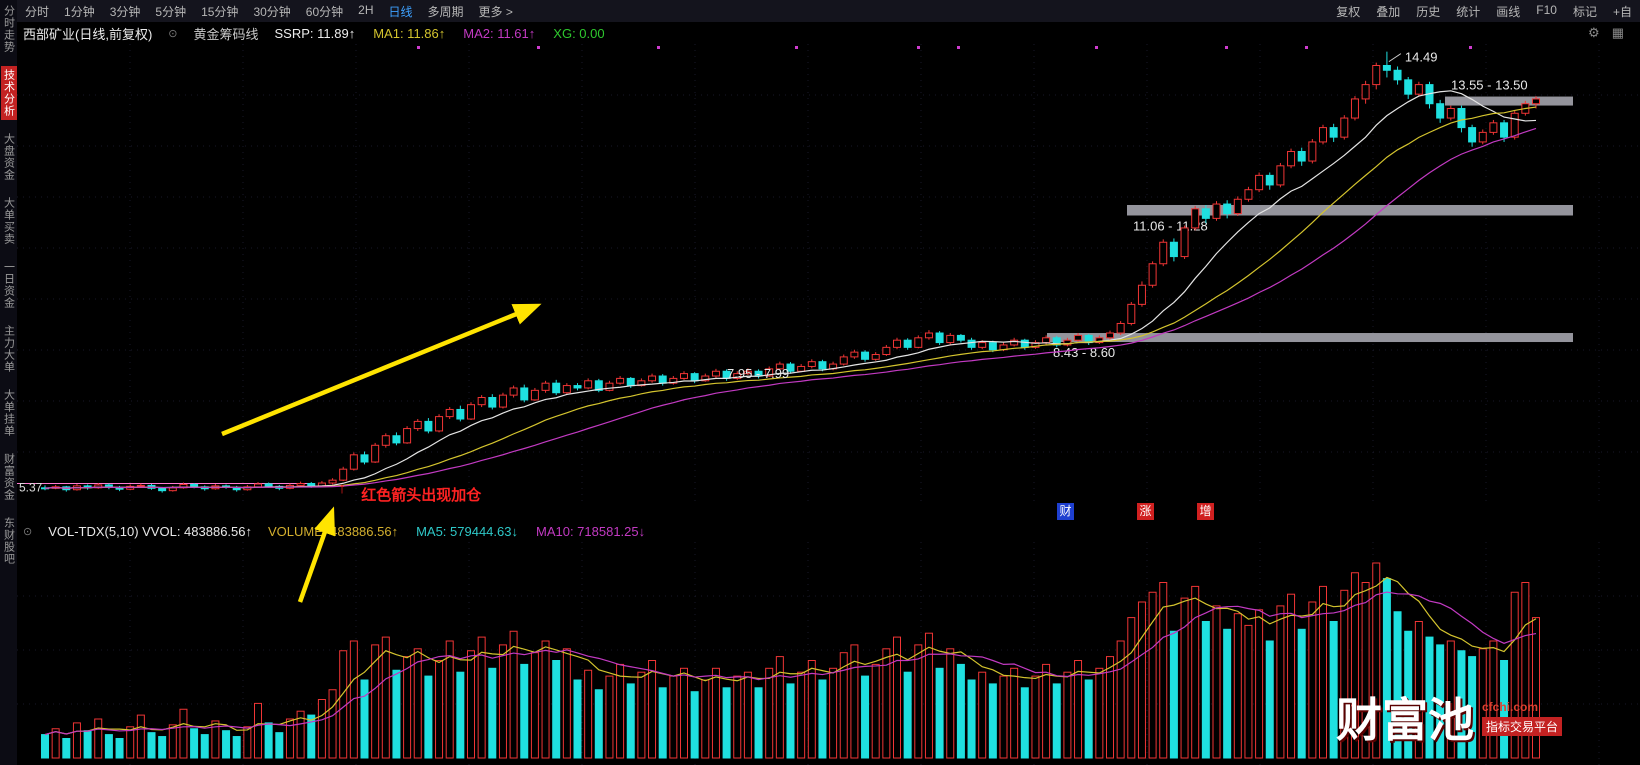 The image size is (1640, 765). Describe the element at coordinates (421, 495) in the screenshot. I see `annotation-note: 红色箭头出现加仓` at that location.